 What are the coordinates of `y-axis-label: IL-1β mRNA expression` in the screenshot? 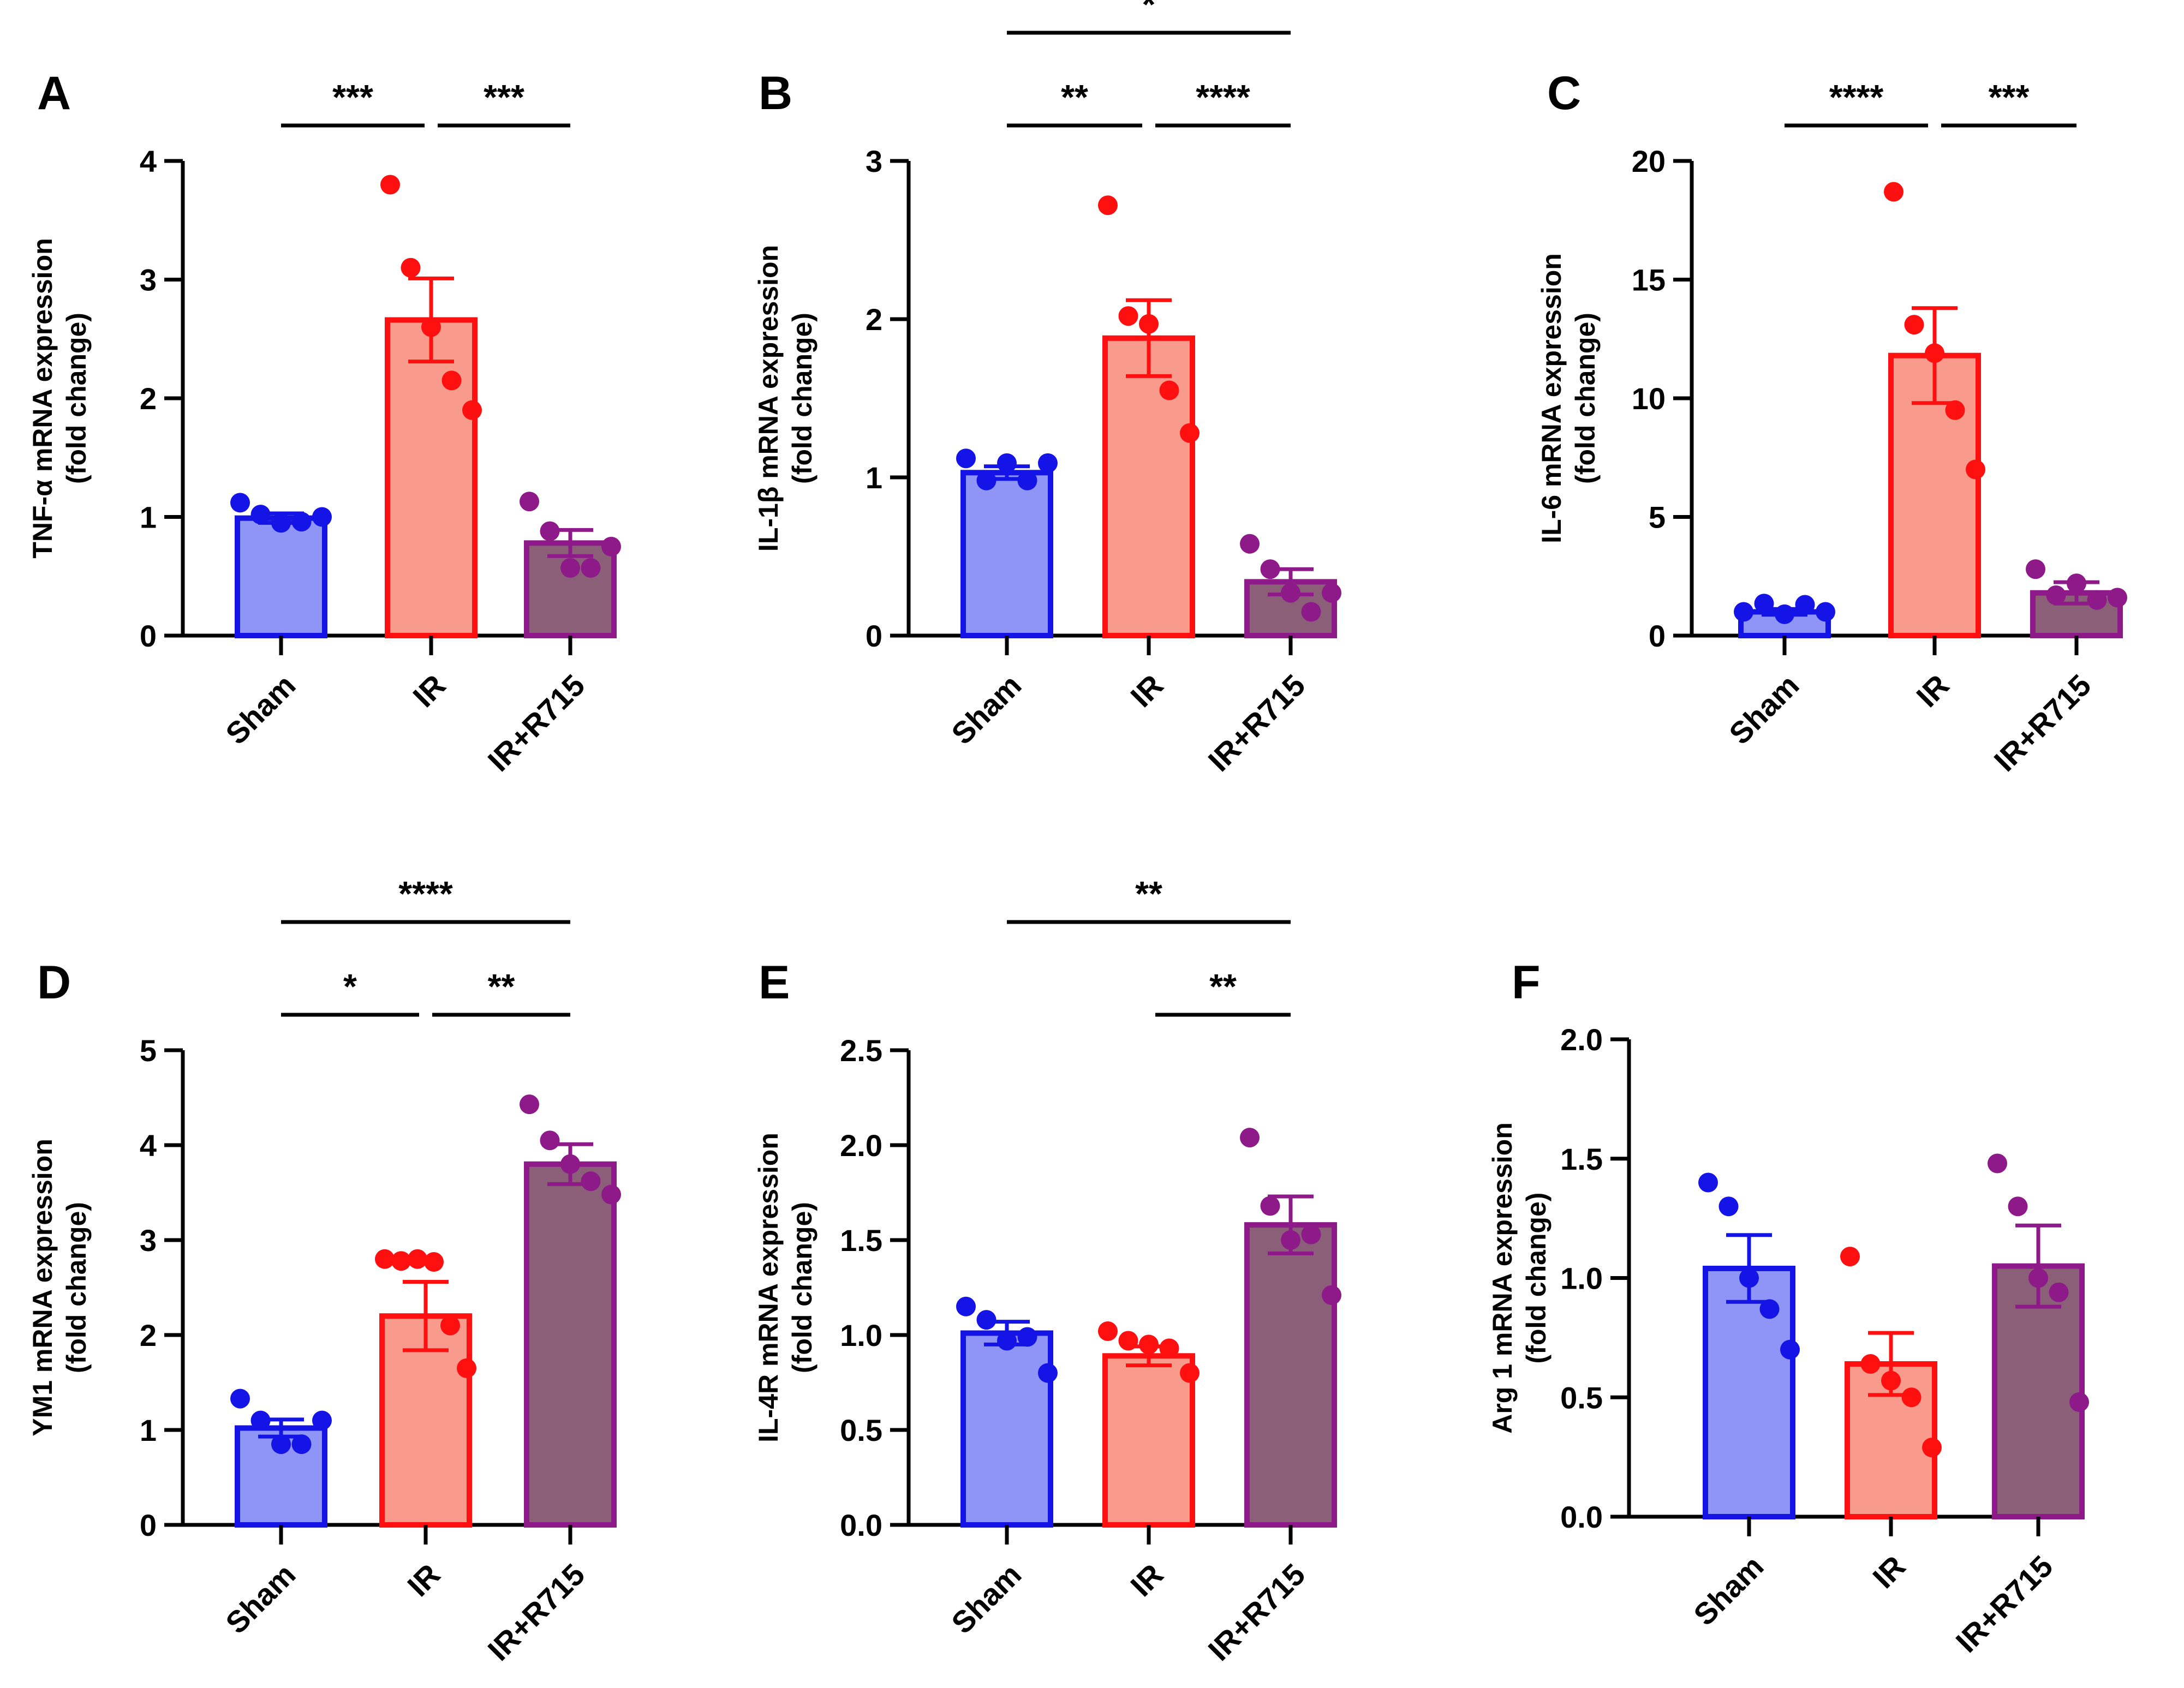 It's located at (768, 398).